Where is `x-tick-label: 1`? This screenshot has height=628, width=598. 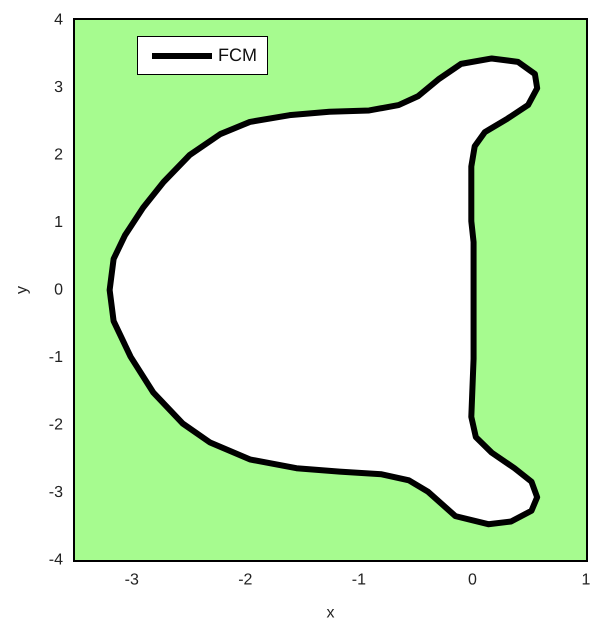
x-tick-label: 1 is located at coordinates (586, 580).